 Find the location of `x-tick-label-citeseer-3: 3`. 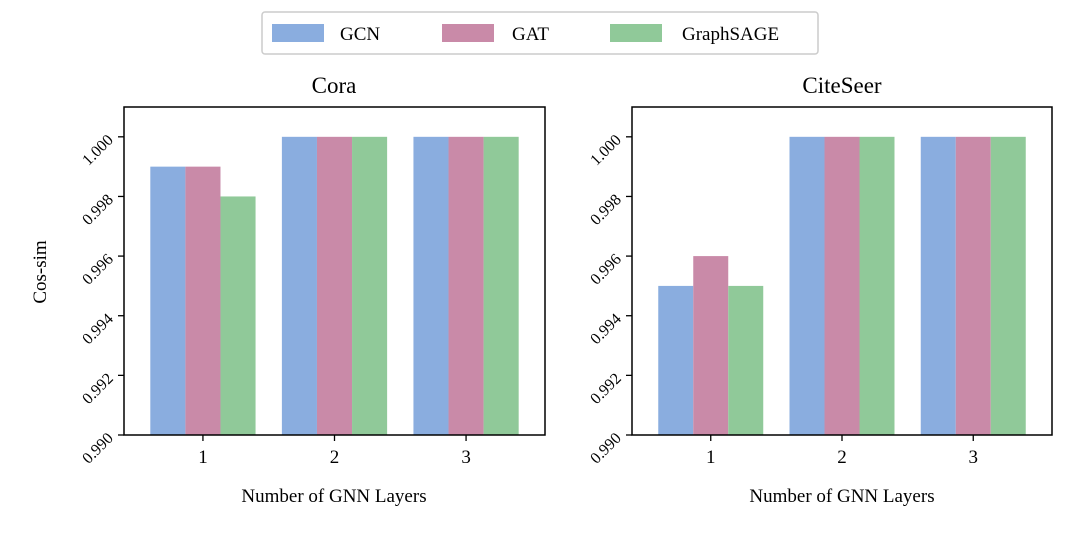

x-tick-label-citeseer-3: 3 is located at coordinates (974, 457).